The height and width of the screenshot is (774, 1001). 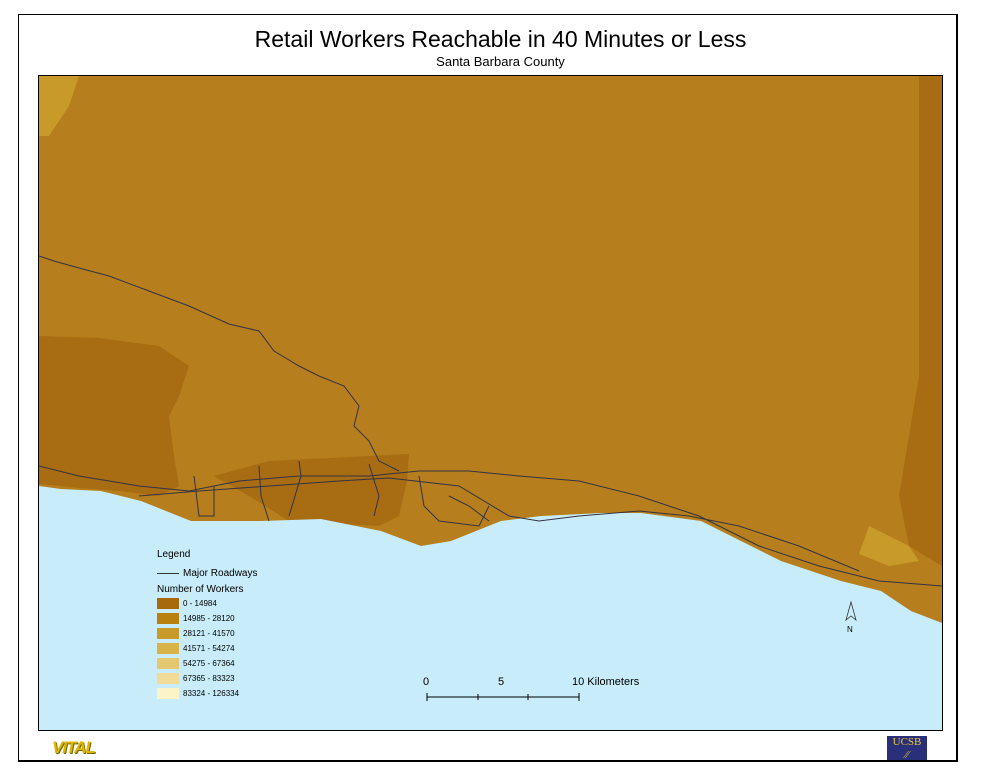 I want to click on land-dark-east, so click(x=920, y=321).